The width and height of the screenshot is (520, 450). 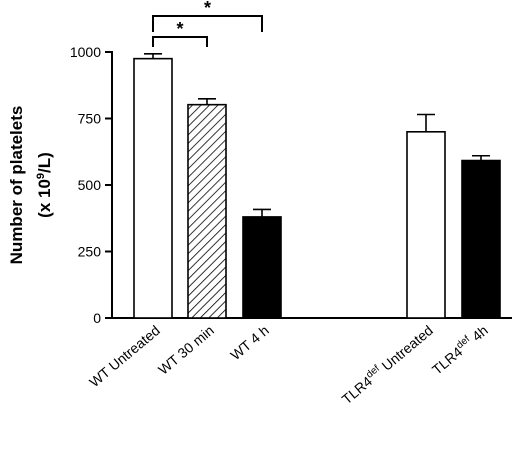 What do you see at coordinates (90, 185) in the screenshot?
I see `y-tick-label: 500` at bounding box center [90, 185].